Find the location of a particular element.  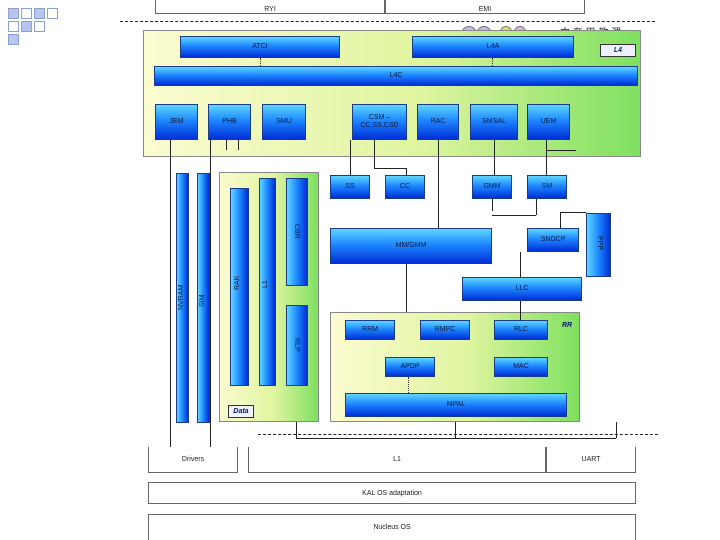

drivers-box: Drivers is located at coordinates (193, 460).